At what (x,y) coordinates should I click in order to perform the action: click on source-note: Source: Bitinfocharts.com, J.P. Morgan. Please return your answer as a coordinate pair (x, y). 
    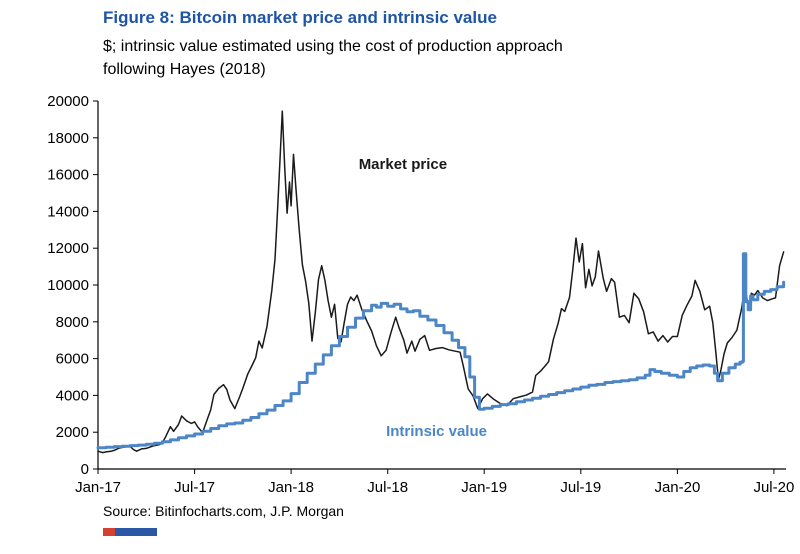
    Looking at the image, I should click on (223, 511).